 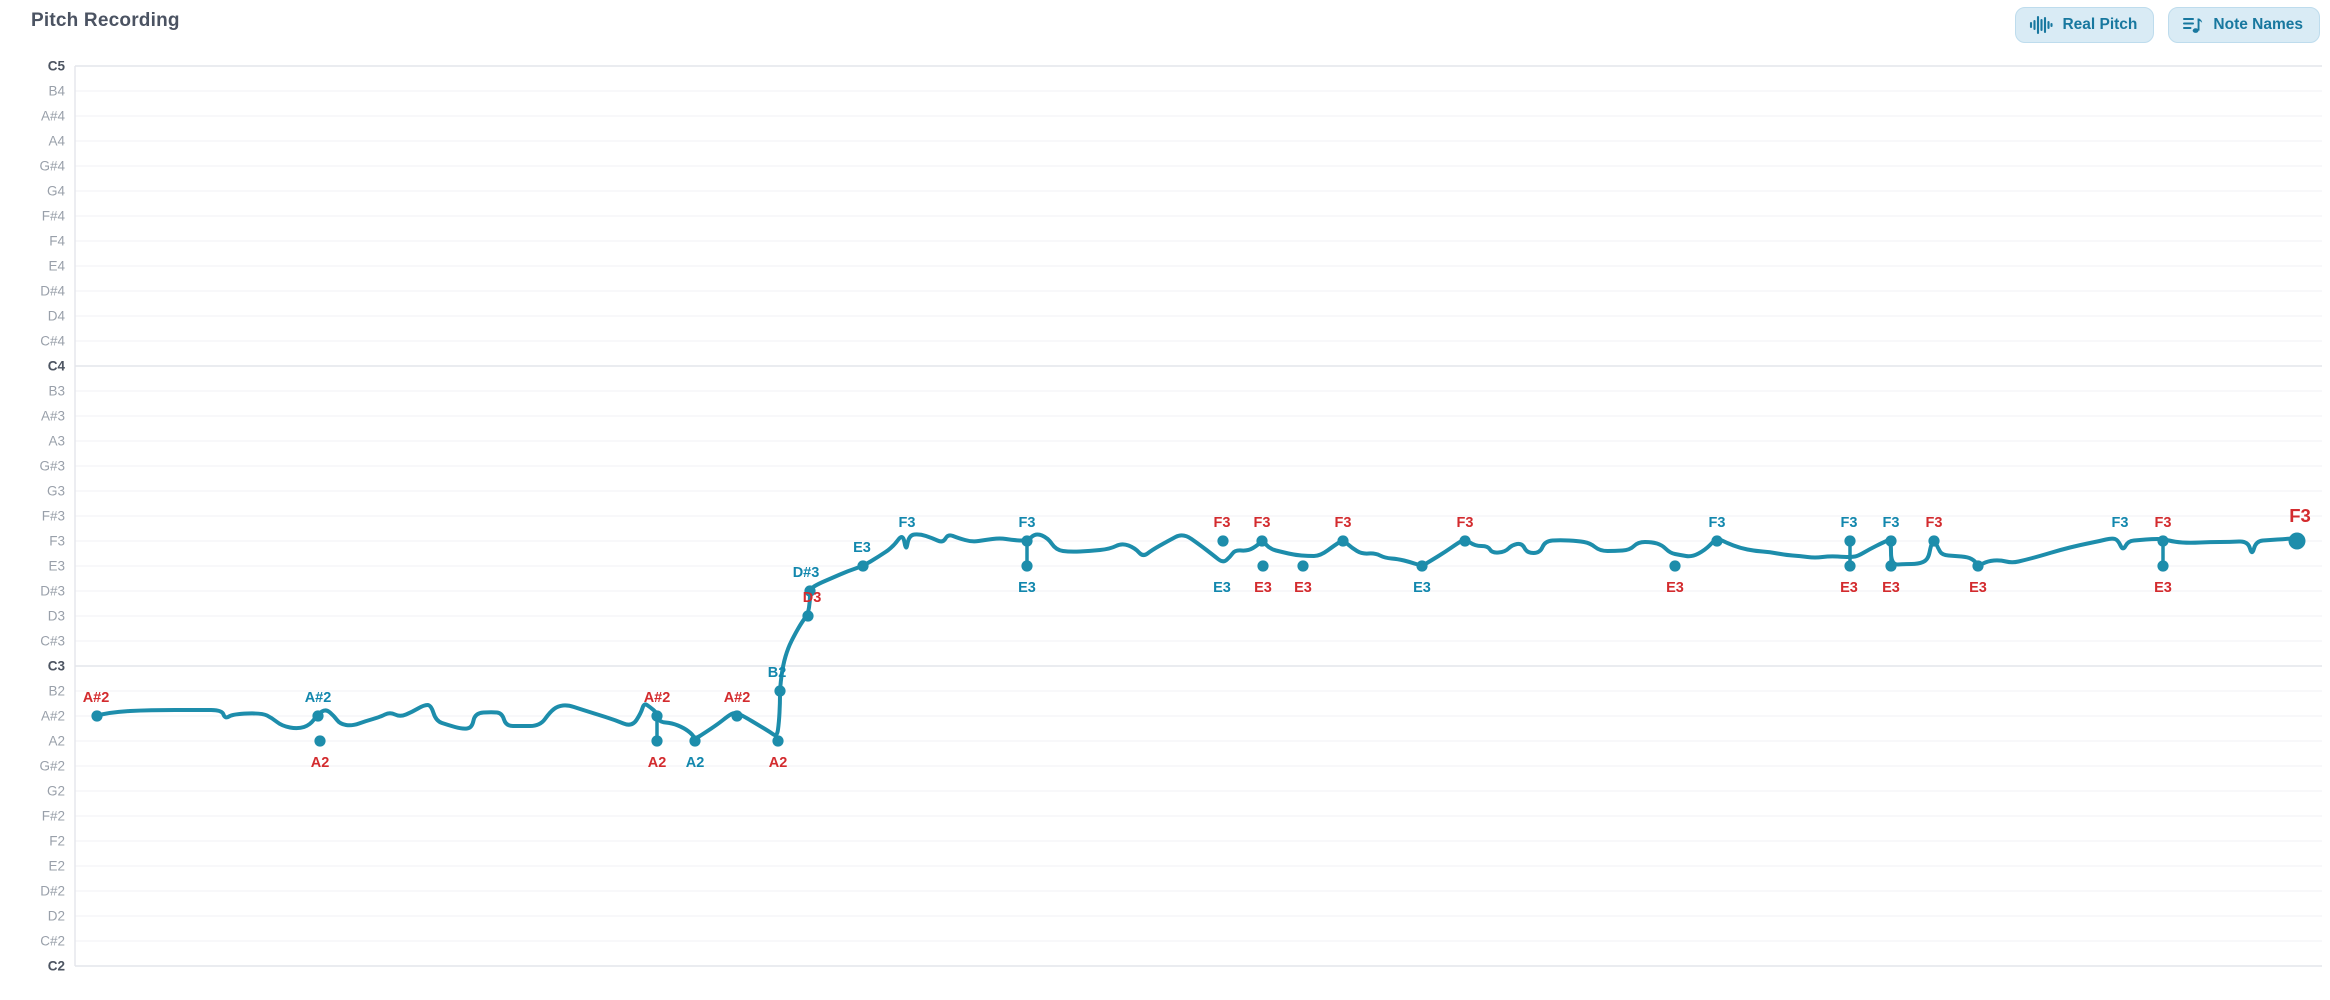 What do you see at coordinates (56, 391) in the screenshot?
I see `y-axis-label: B3` at bounding box center [56, 391].